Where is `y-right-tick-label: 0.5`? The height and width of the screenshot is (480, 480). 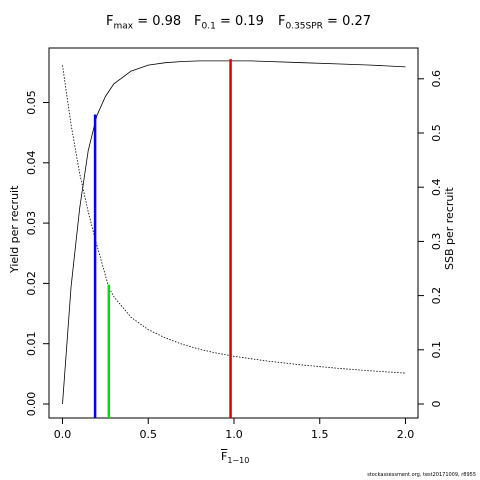 y-right-tick-label: 0.5 is located at coordinates (436, 133).